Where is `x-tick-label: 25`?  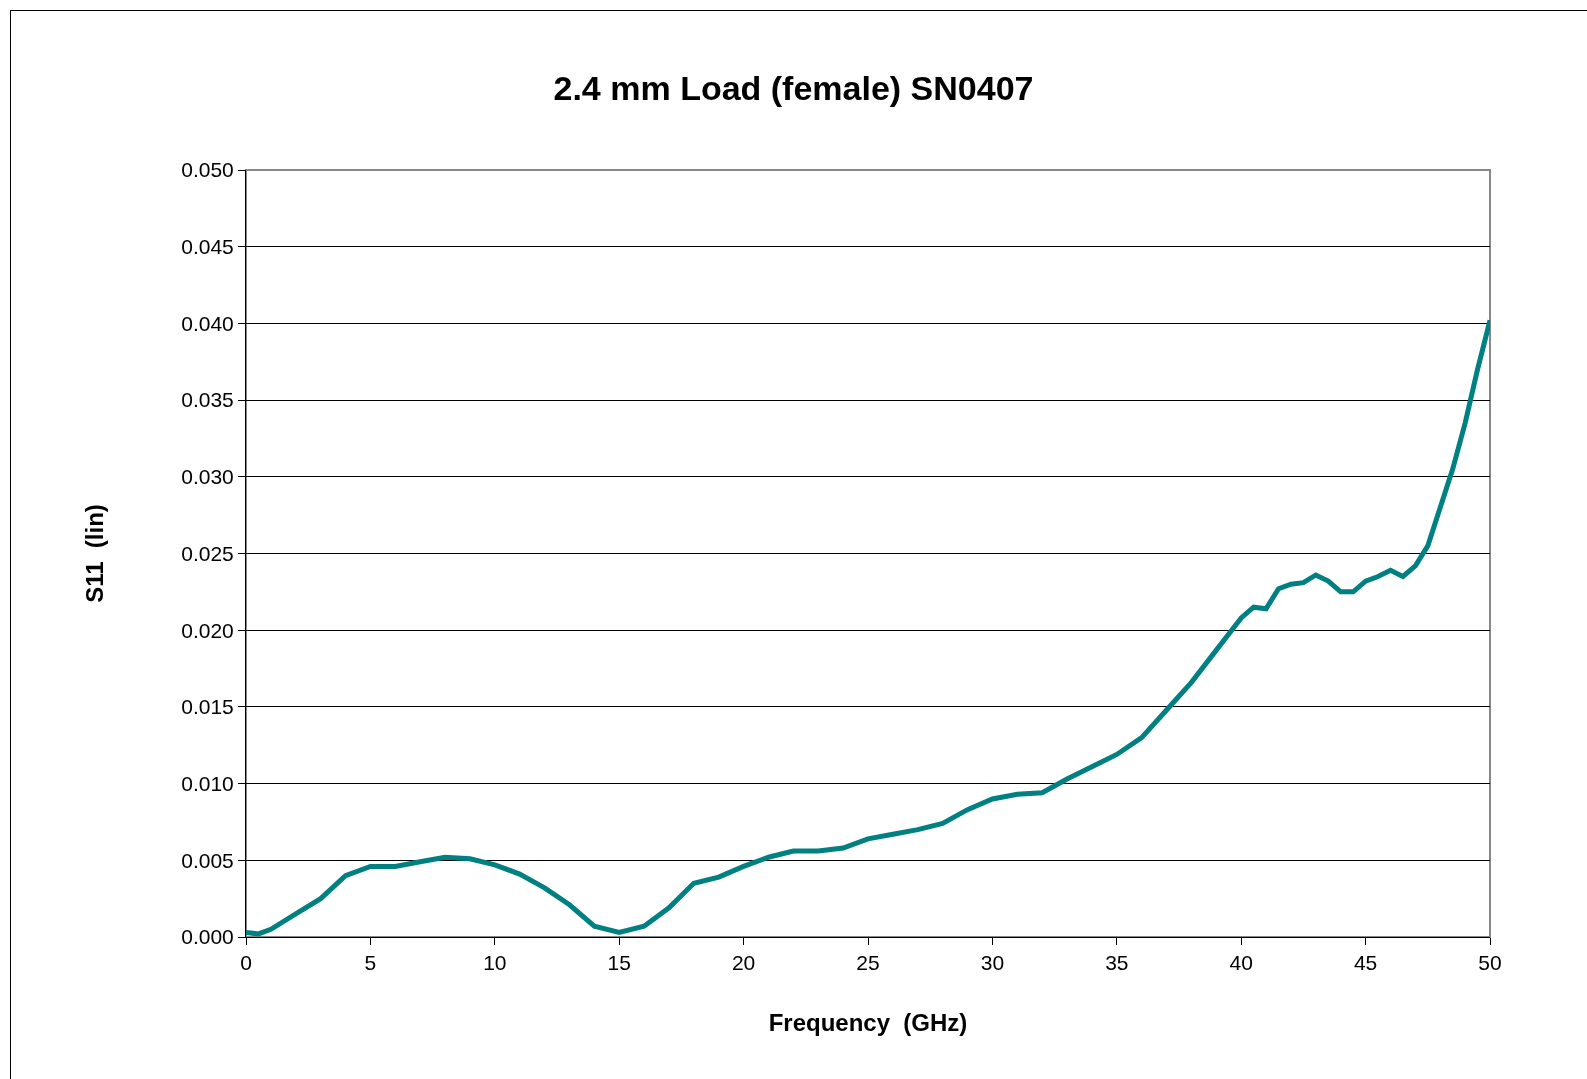 x-tick-label: 25 is located at coordinates (868, 963).